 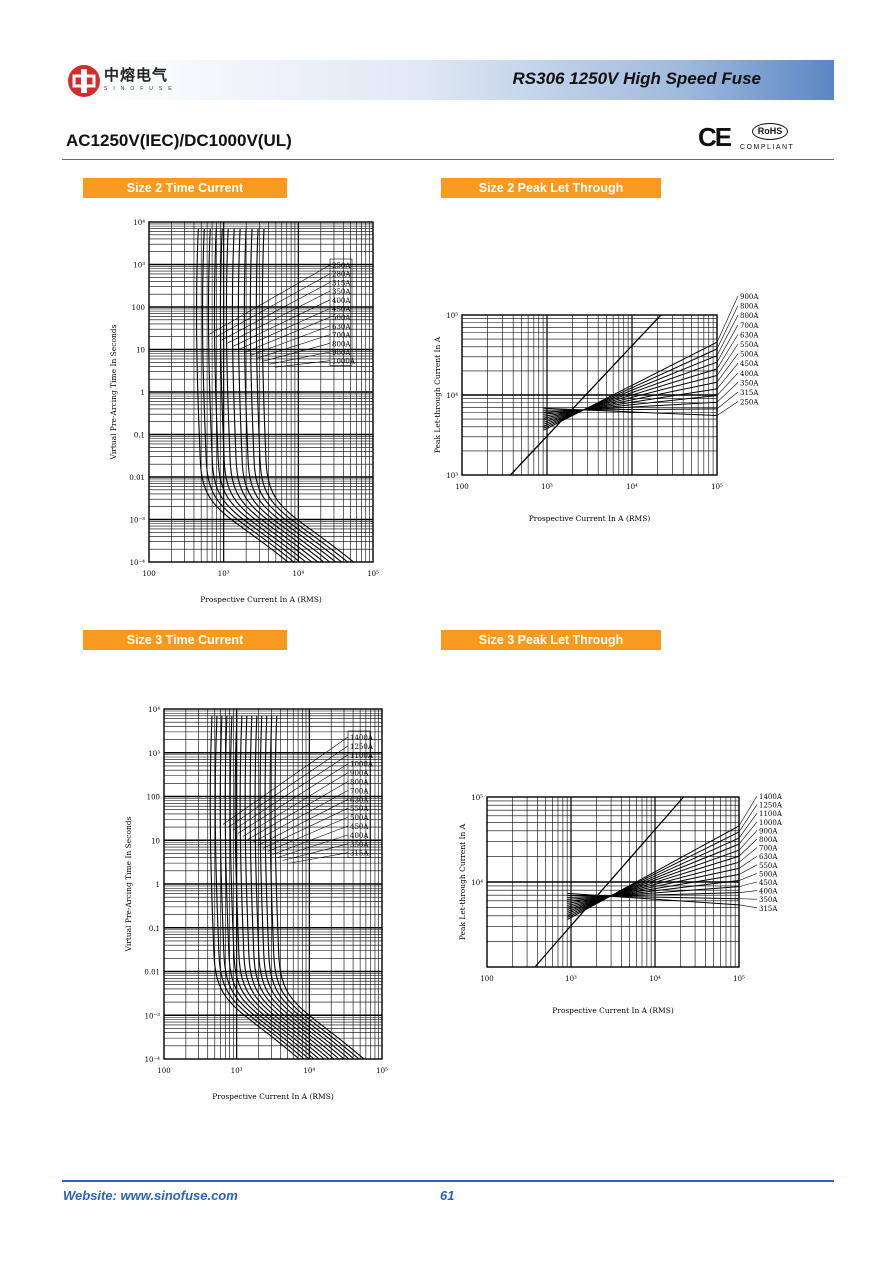 I want to click on footer-divider, so click(x=448, y=1181).